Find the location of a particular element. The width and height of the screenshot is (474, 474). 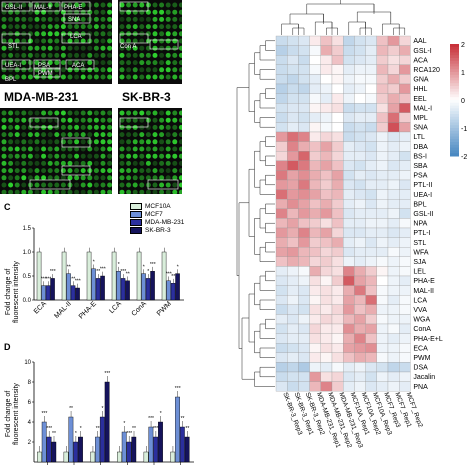

heatmap-row-label: UEA-I is located at coordinates (422, 195).